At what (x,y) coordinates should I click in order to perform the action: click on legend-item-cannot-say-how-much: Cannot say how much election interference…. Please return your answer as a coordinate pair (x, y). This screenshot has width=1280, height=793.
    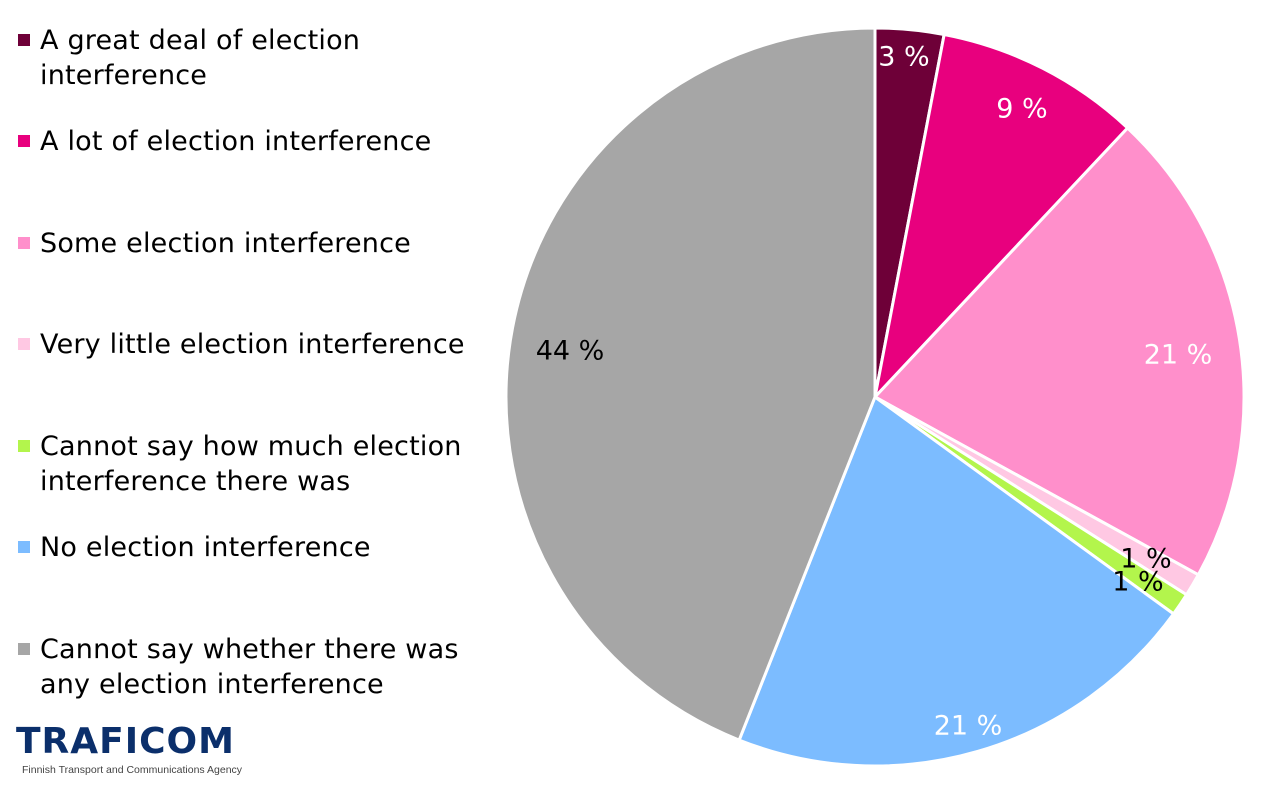
    Looking at the image, I should click on (240, 464).